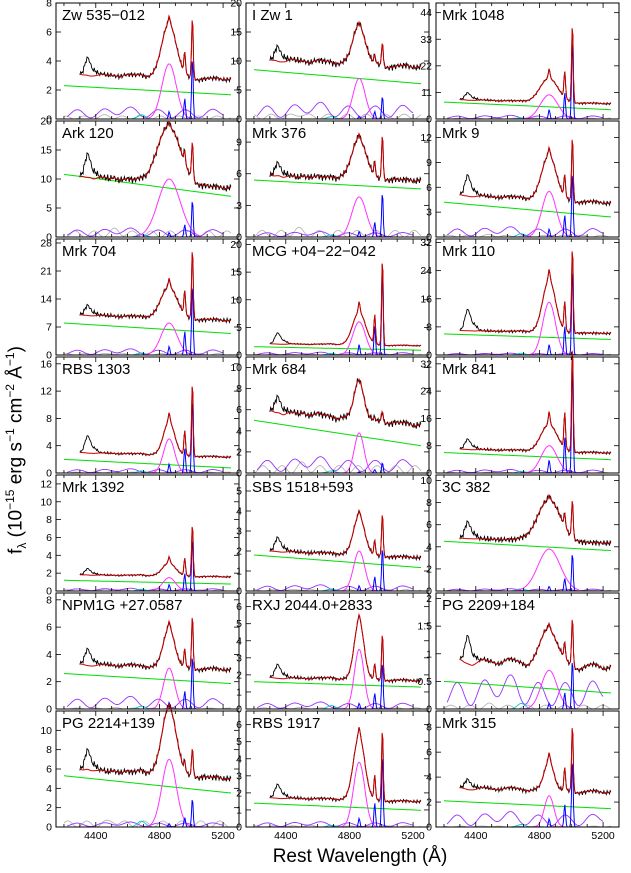  What do you see at coordinates (461, 133) in the screenshot?
I see `panel-title: Mrk 9` at bounding box center [461, 133].